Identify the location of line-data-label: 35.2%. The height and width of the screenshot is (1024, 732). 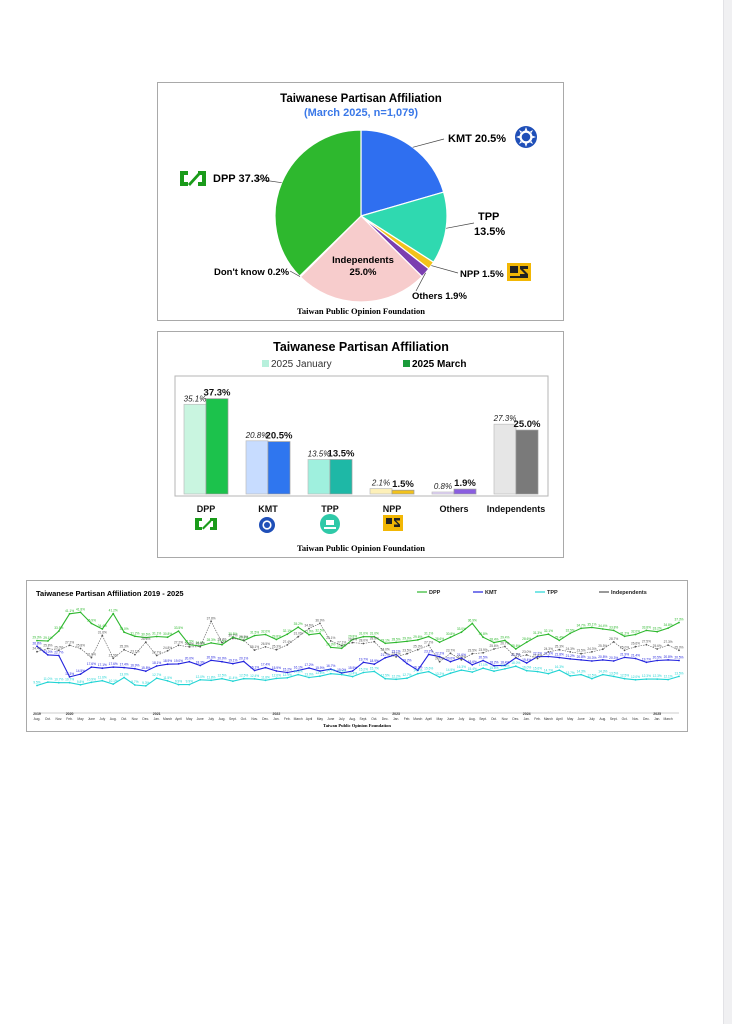
(298, 624).